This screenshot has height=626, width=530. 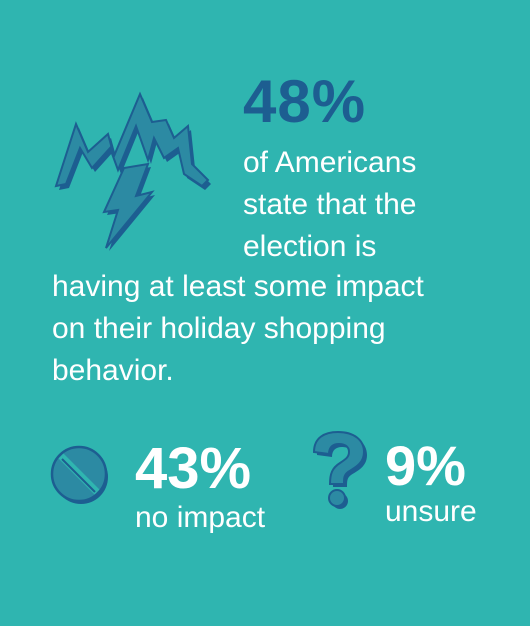 What do you see at coordinates (200, 517) in the screenshot?
I see `no-impact-label: no impact` at bounding box center [200, 517].